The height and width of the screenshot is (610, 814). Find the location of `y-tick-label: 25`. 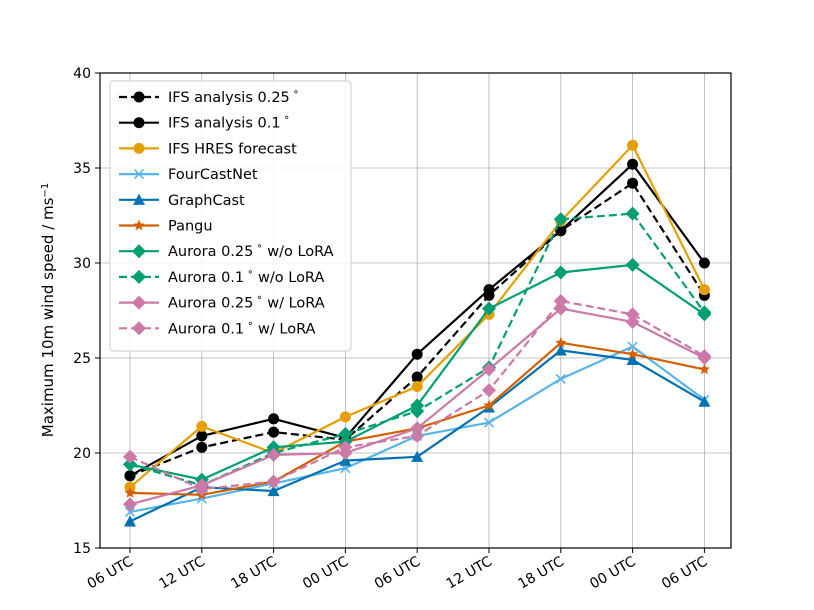

y-tick-label: 25 is located at coordinates (82, 359).